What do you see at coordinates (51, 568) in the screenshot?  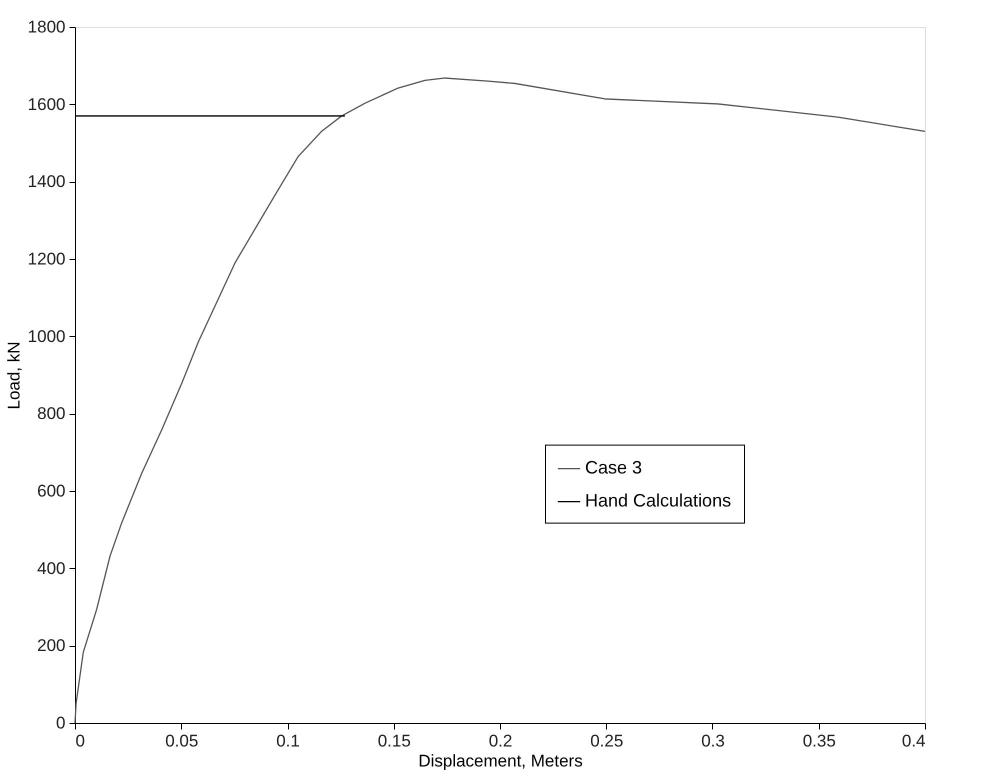 I see `y-tick-label: 400` at bounding box center [51, 568].